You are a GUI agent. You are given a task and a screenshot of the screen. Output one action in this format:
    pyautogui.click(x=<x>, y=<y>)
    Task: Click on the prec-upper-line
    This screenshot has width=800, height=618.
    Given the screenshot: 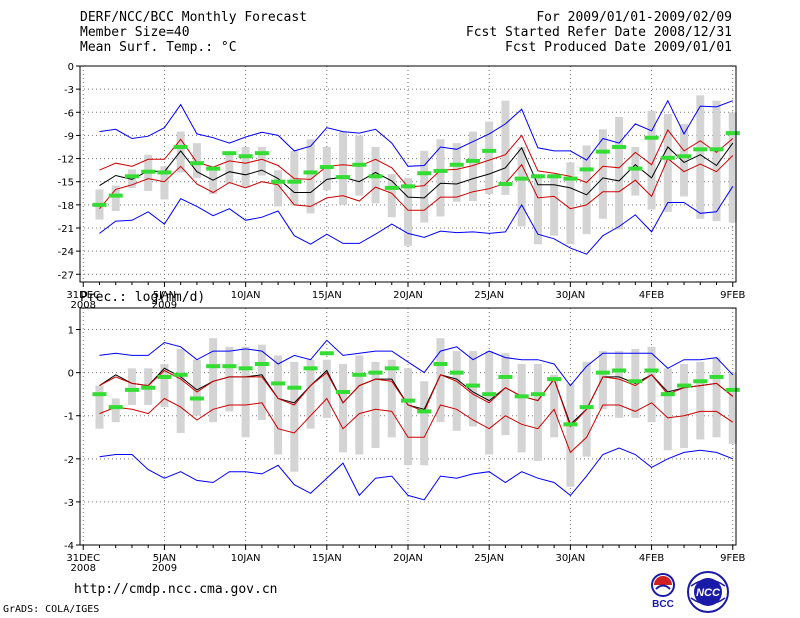 What is the action you would take?
    pyautogui.click(x=416, y=398)
    